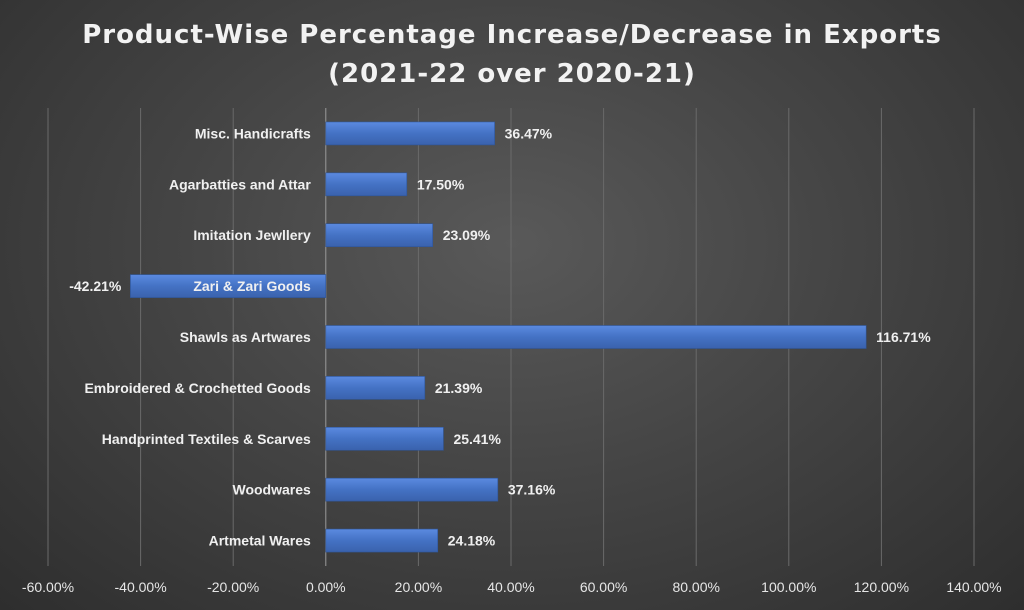  Describe the element at coordinates (603, 587) in the screenshot. I see `x-tick-label: 60.00%` at that location.